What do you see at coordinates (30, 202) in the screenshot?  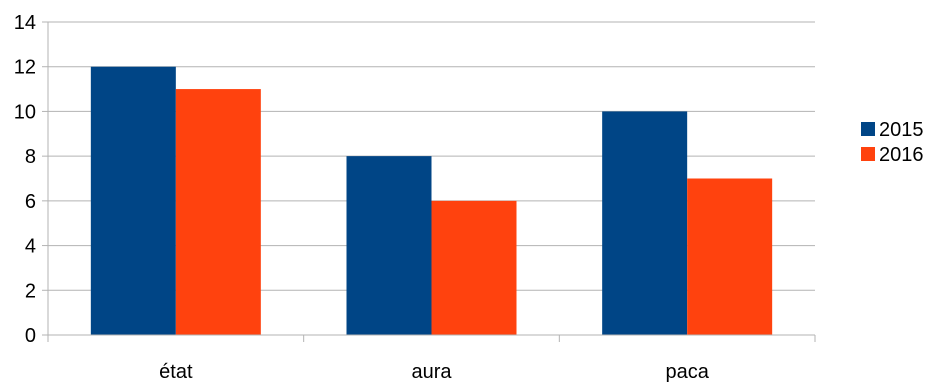 I see `y-tick-label: 6` at bounding box center [30, 202].